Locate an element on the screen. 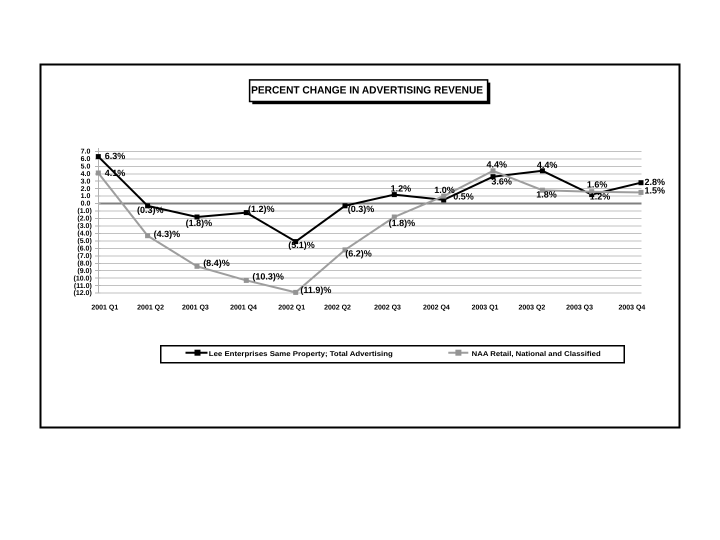 The image size is (720, 540). svg-text: (9.0) is located at coordinates (84, 271).